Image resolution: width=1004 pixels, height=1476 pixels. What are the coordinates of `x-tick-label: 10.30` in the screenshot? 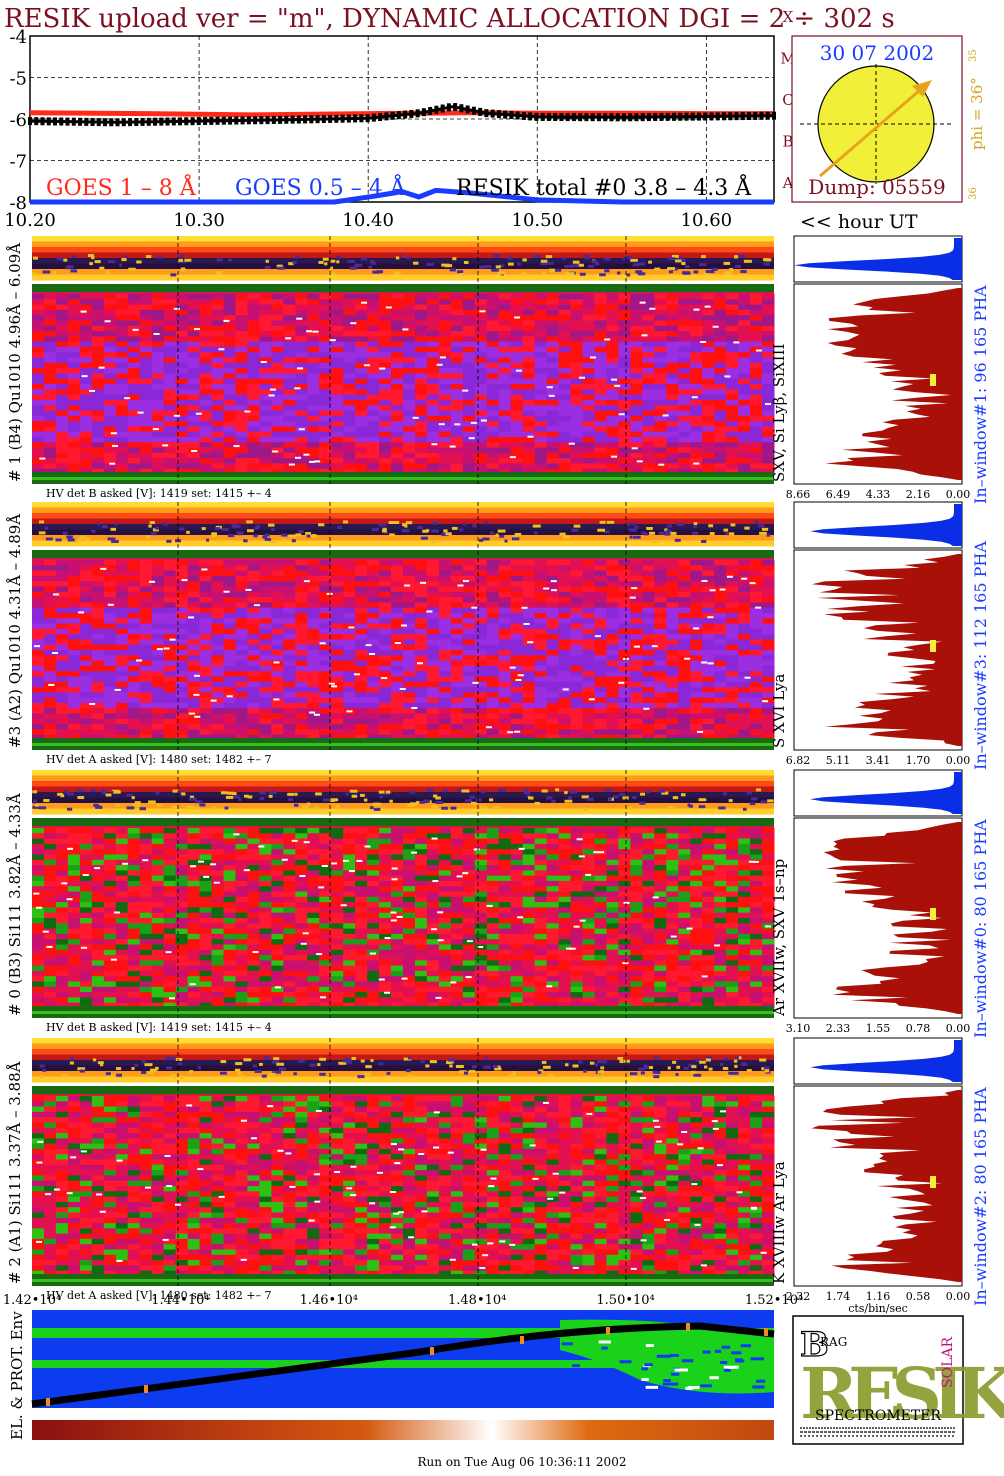 It's located at (199, 220).